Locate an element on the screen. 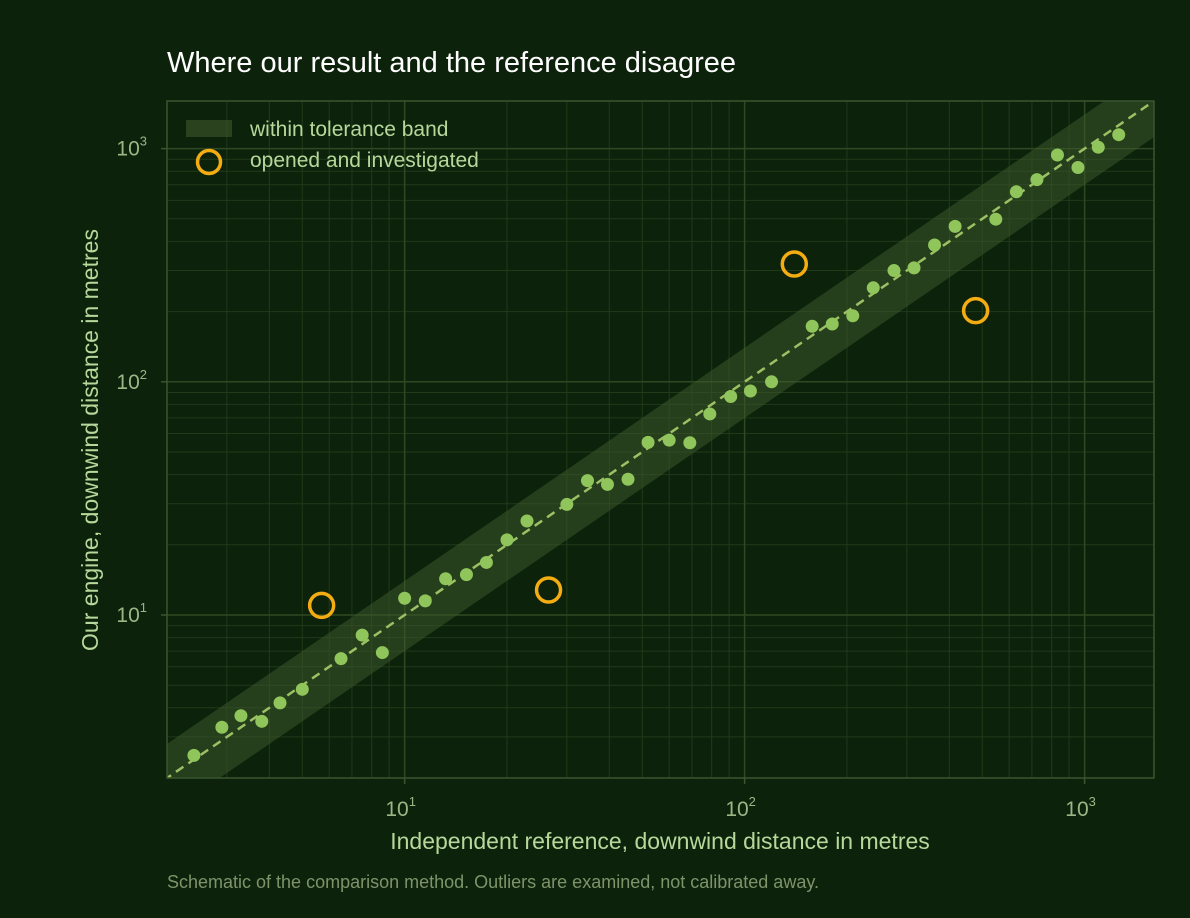 This screenshot has height=918, width=1190. x-axis-ticks: 10¹ 10² 10³ is located at coordinates (740, 799).